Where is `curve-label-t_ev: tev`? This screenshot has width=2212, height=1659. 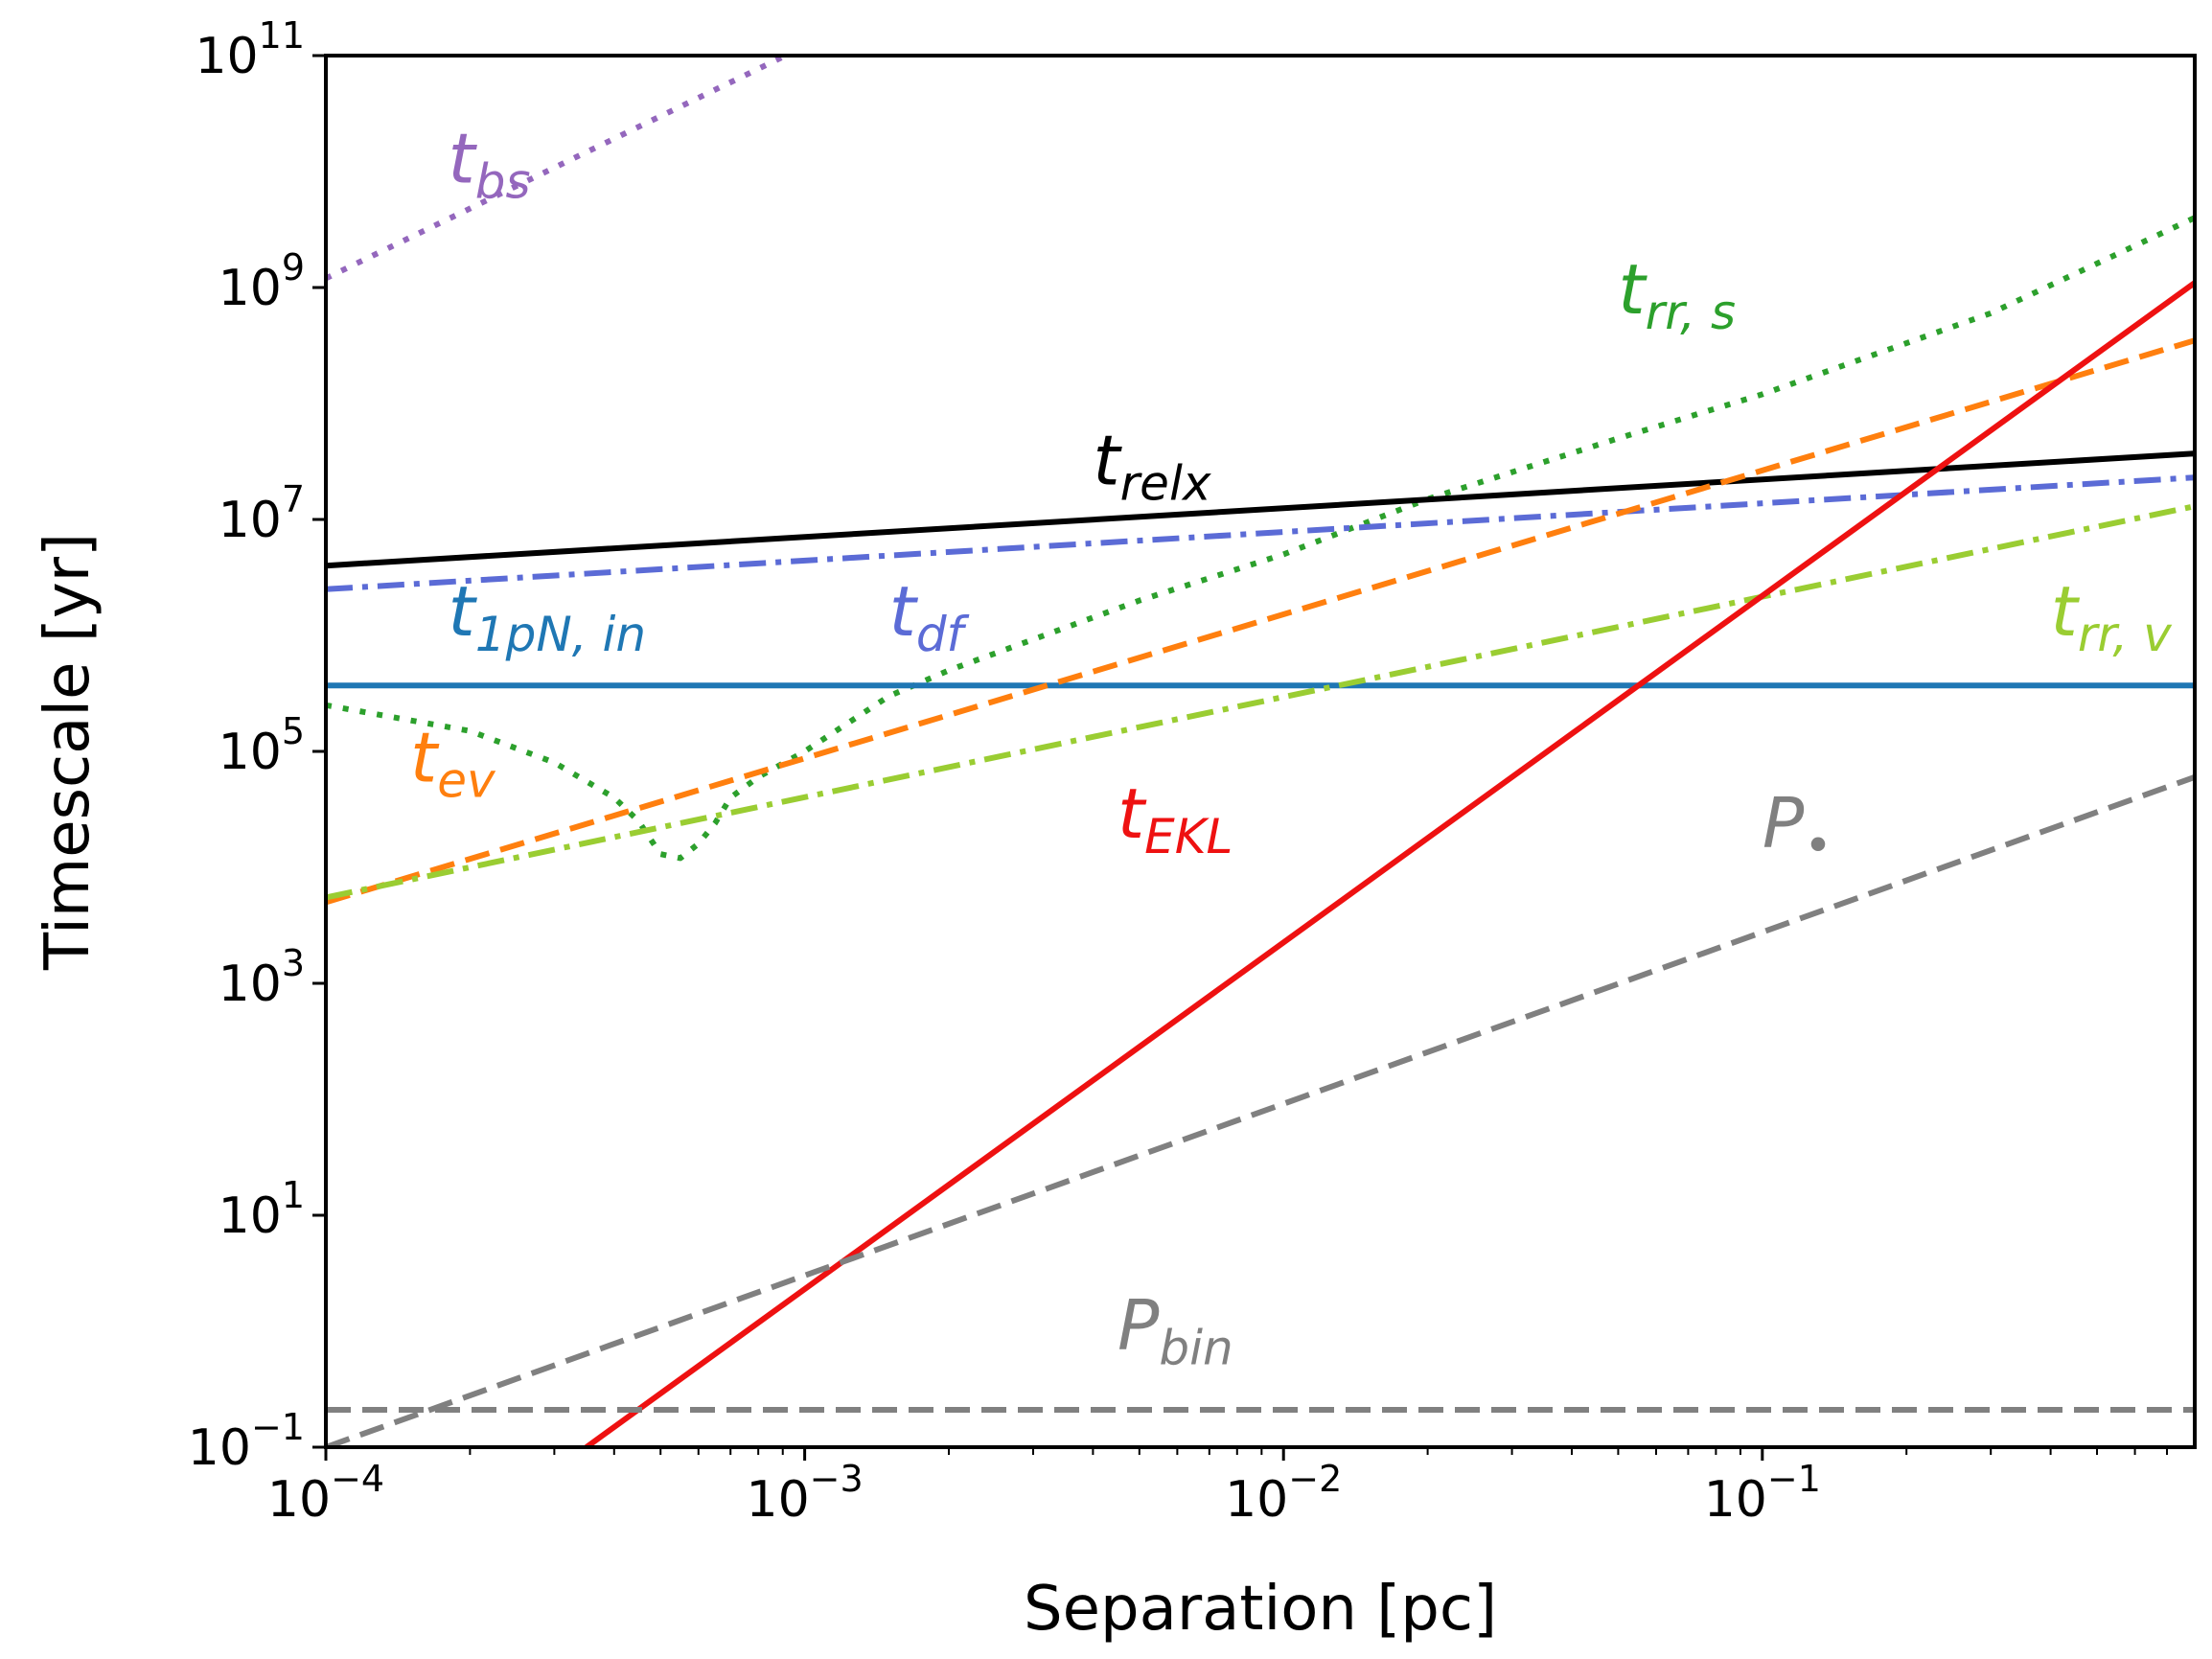
curve-label-t_ev: tev is located at coordinates (453, 763).